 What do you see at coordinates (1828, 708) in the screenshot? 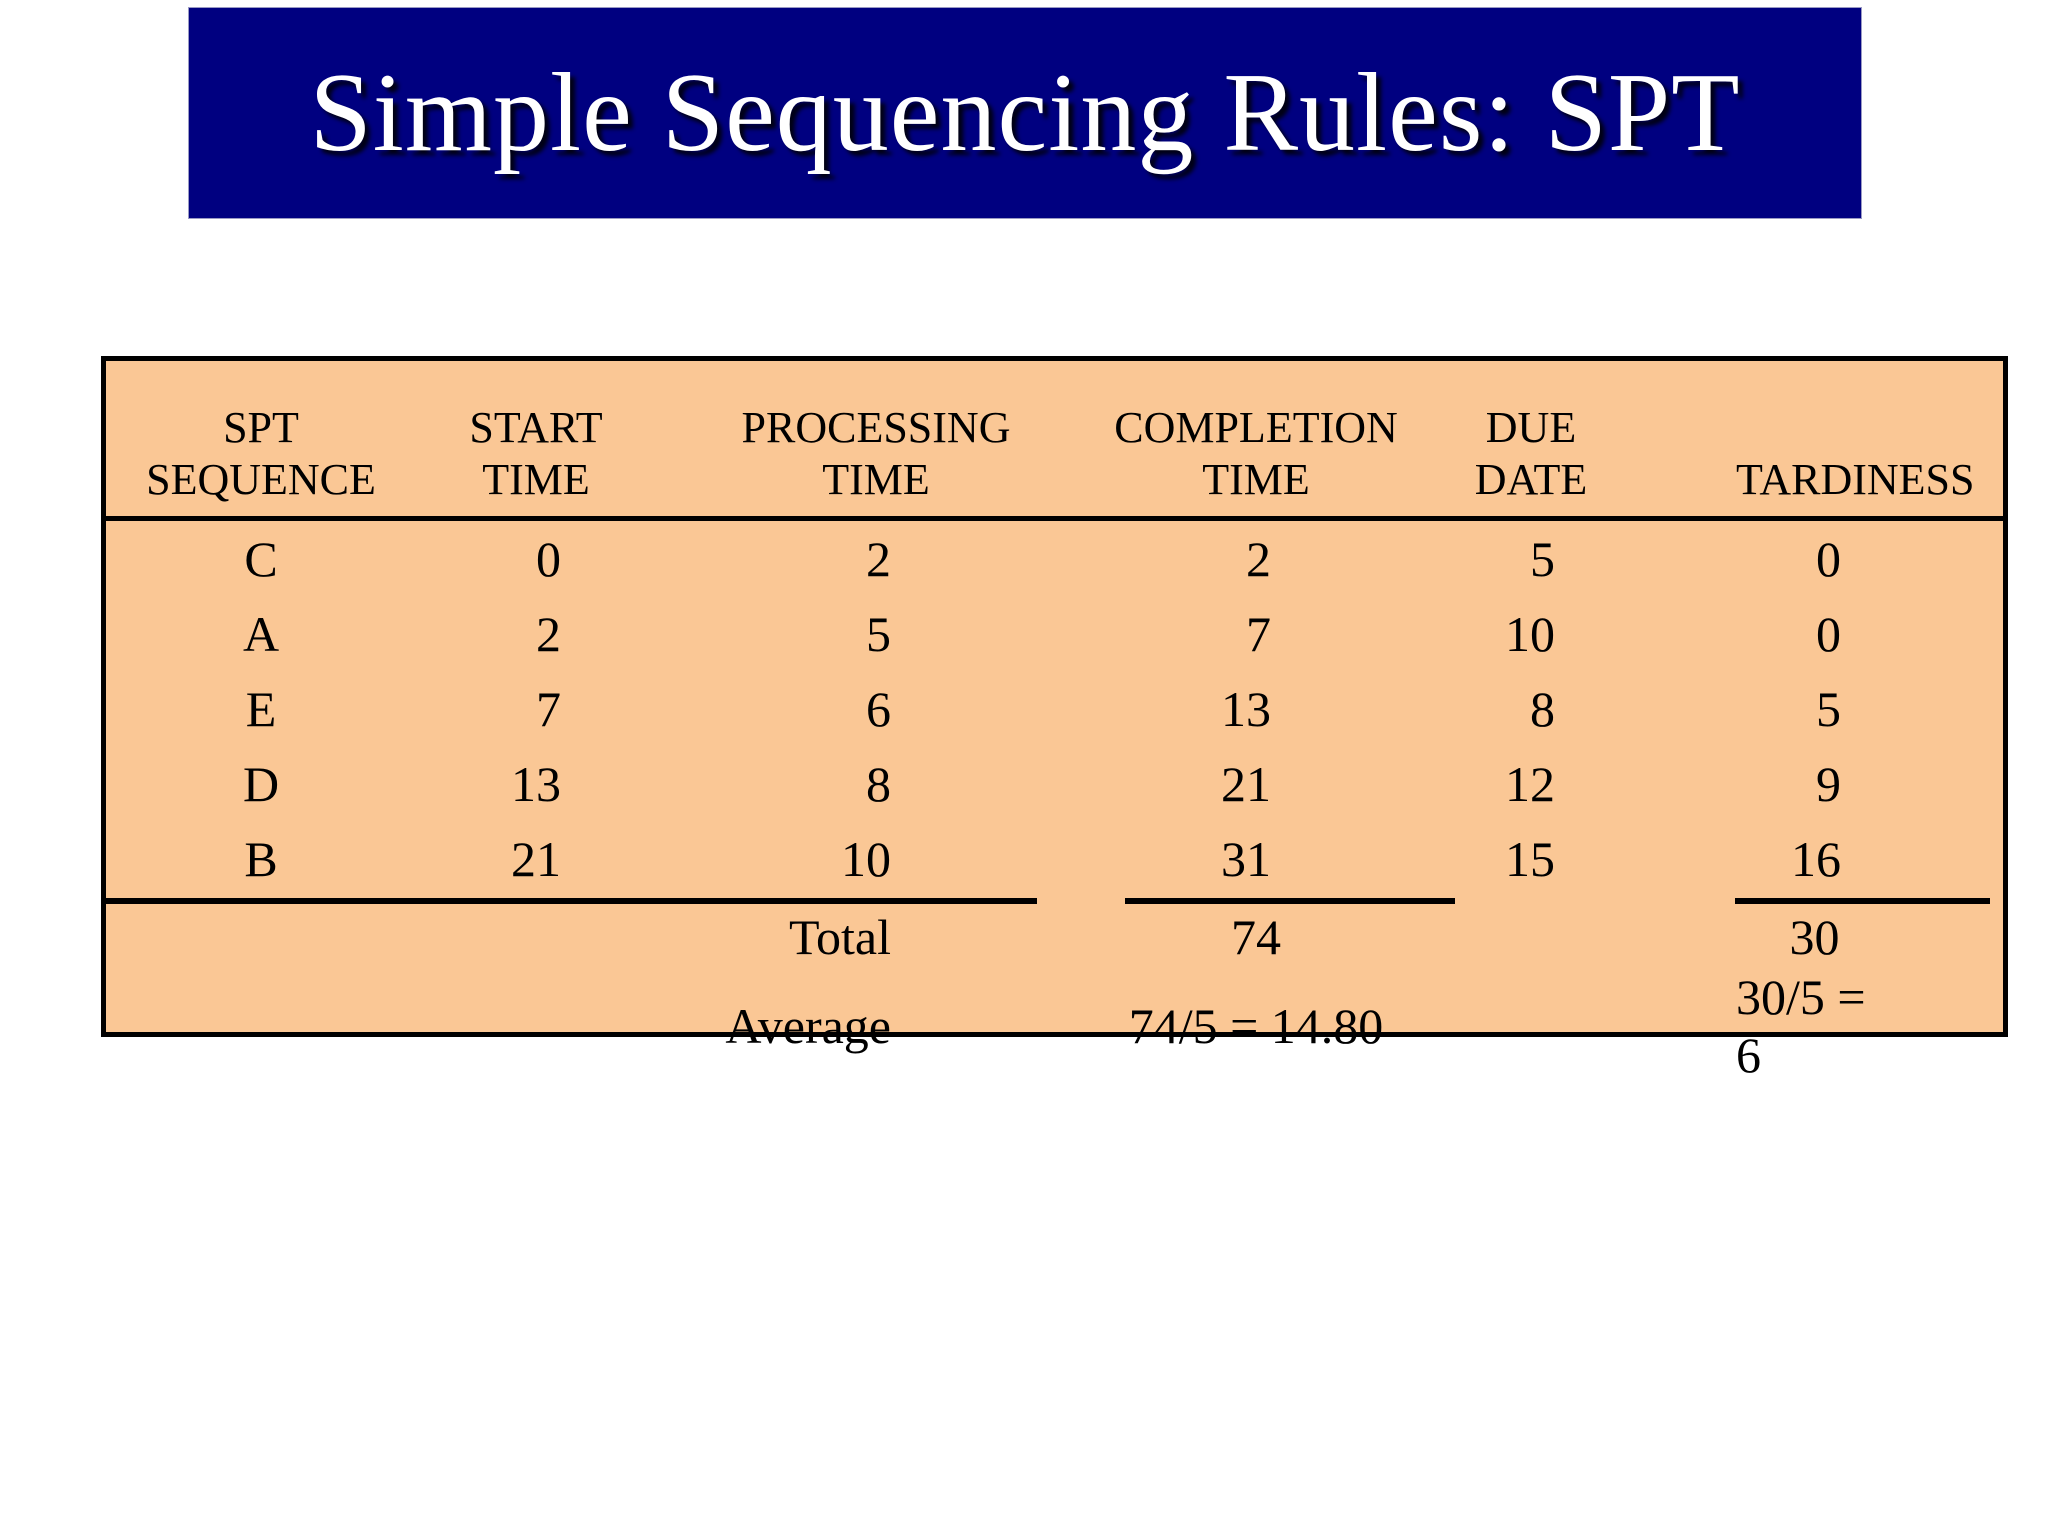
I see `tardiness-cell: 5` at bounding box center [1828, 708].